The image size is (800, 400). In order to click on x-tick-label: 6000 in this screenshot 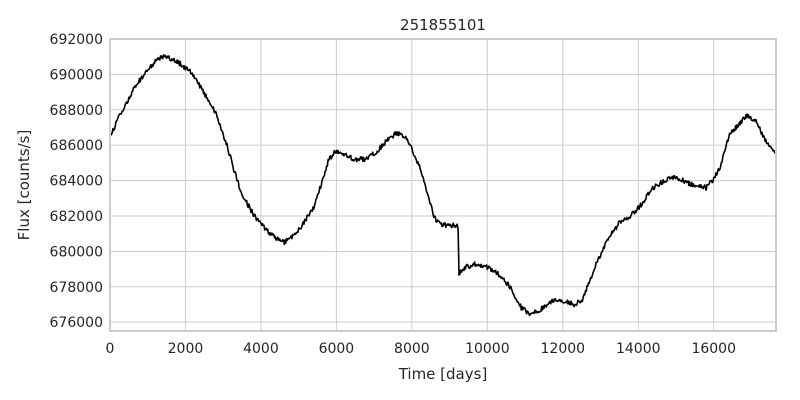, I will do `click(337, 349)`.